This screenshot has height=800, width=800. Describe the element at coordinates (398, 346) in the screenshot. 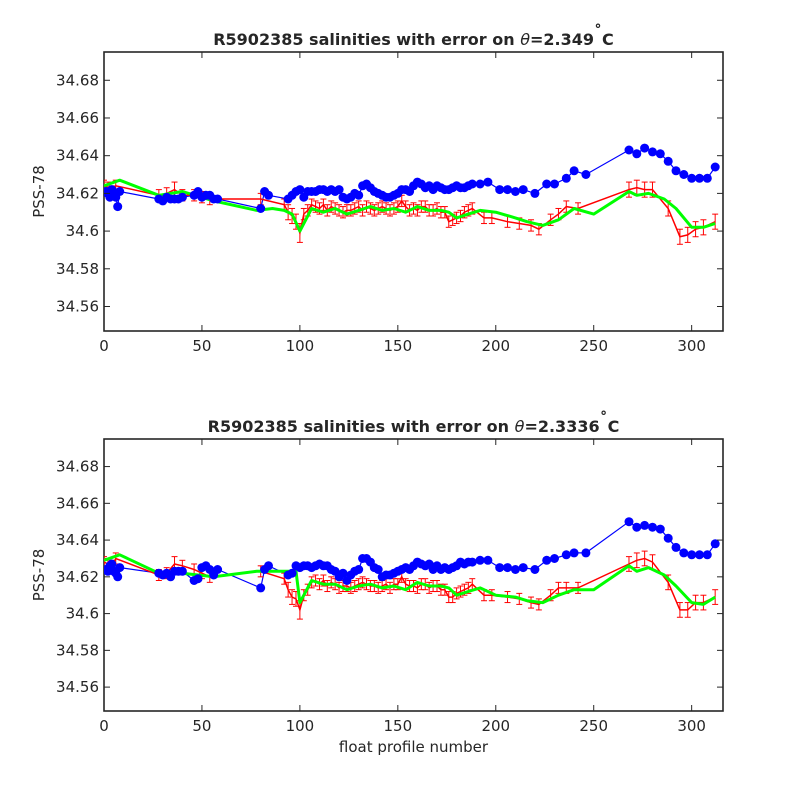

I see `x-tick-label-top: 150` at that location.